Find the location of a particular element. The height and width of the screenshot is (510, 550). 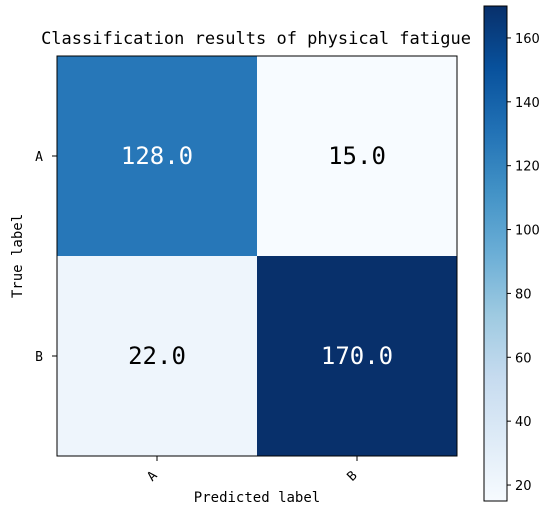

cell-value-label: 128.0 is located at coordinates (157, 156).